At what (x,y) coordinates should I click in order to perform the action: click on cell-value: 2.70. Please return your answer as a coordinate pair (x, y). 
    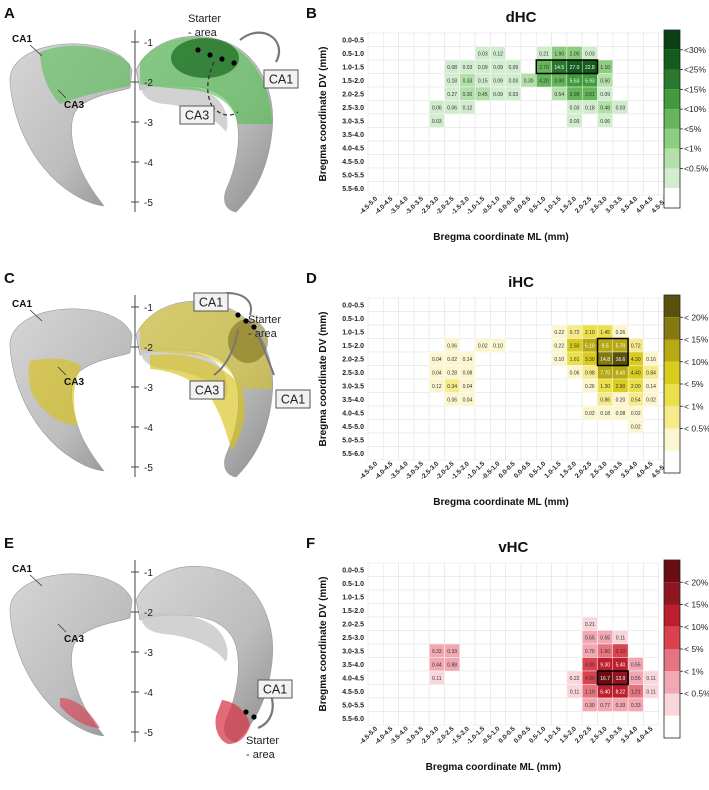
    Looking at the image, I should click on (544, 68).